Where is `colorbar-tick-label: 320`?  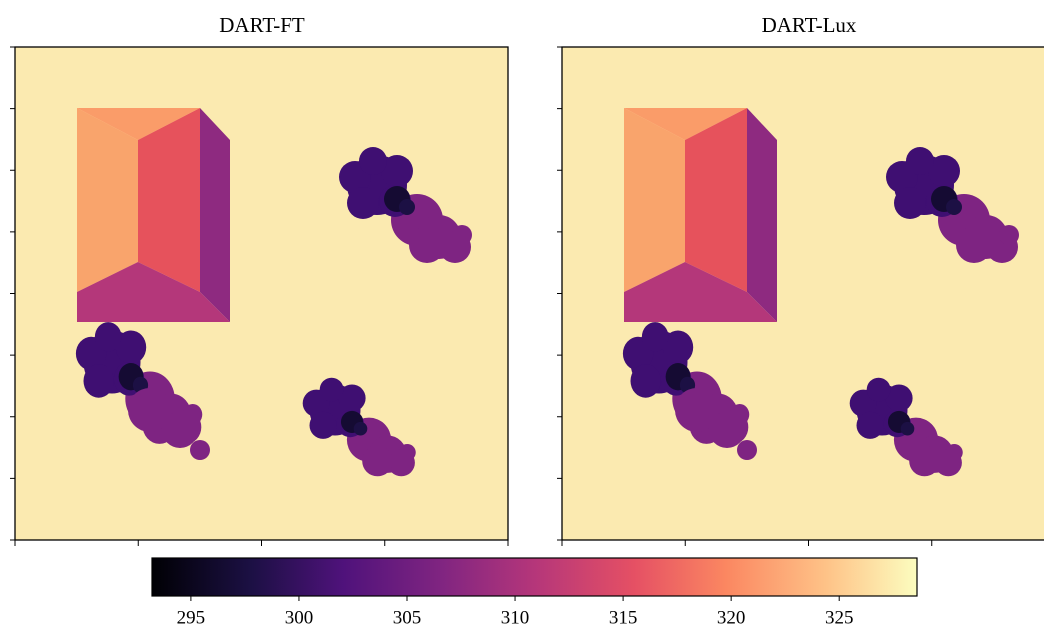 colorbar-tick-label: 320 is located at coordinates (731, 617).